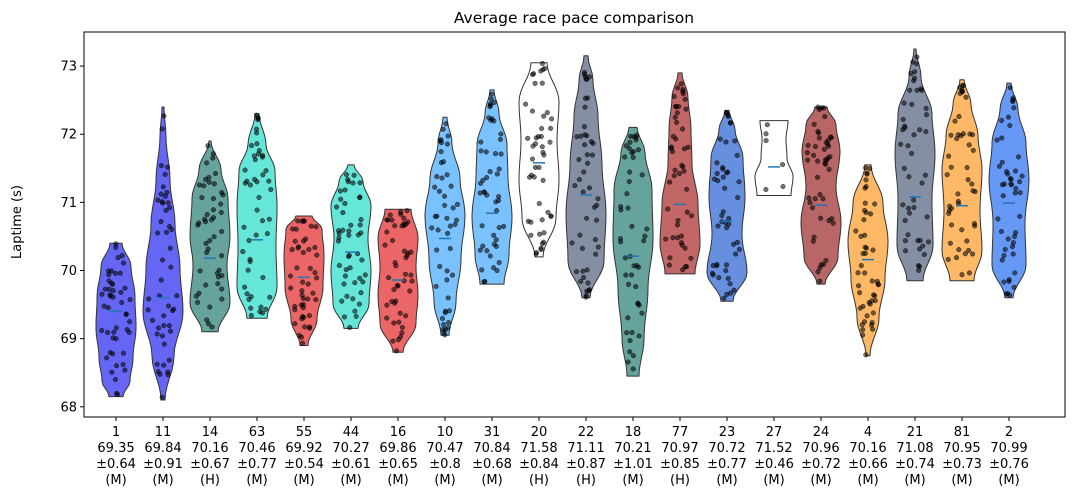 The image size is (1074, 499). What do you see at coordinates (1008, 448) in the screenshot?
I see `x-tick-label-mean: 70.99` at bounding box center [1008, 448].